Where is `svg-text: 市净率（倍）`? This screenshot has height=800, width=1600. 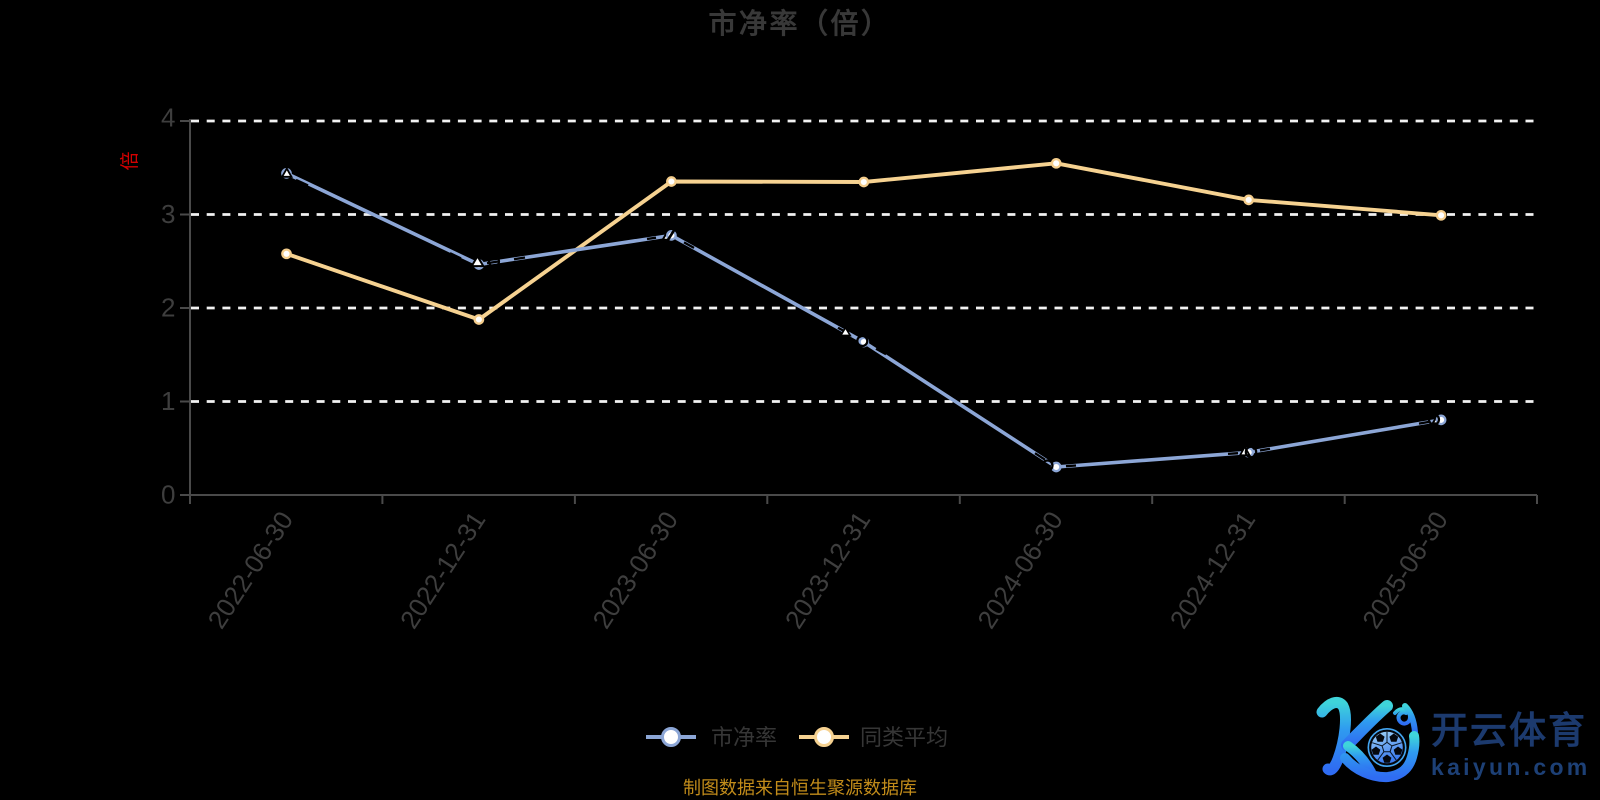
svg-text: 市净率（倍） is located at coordinates (799, 23).